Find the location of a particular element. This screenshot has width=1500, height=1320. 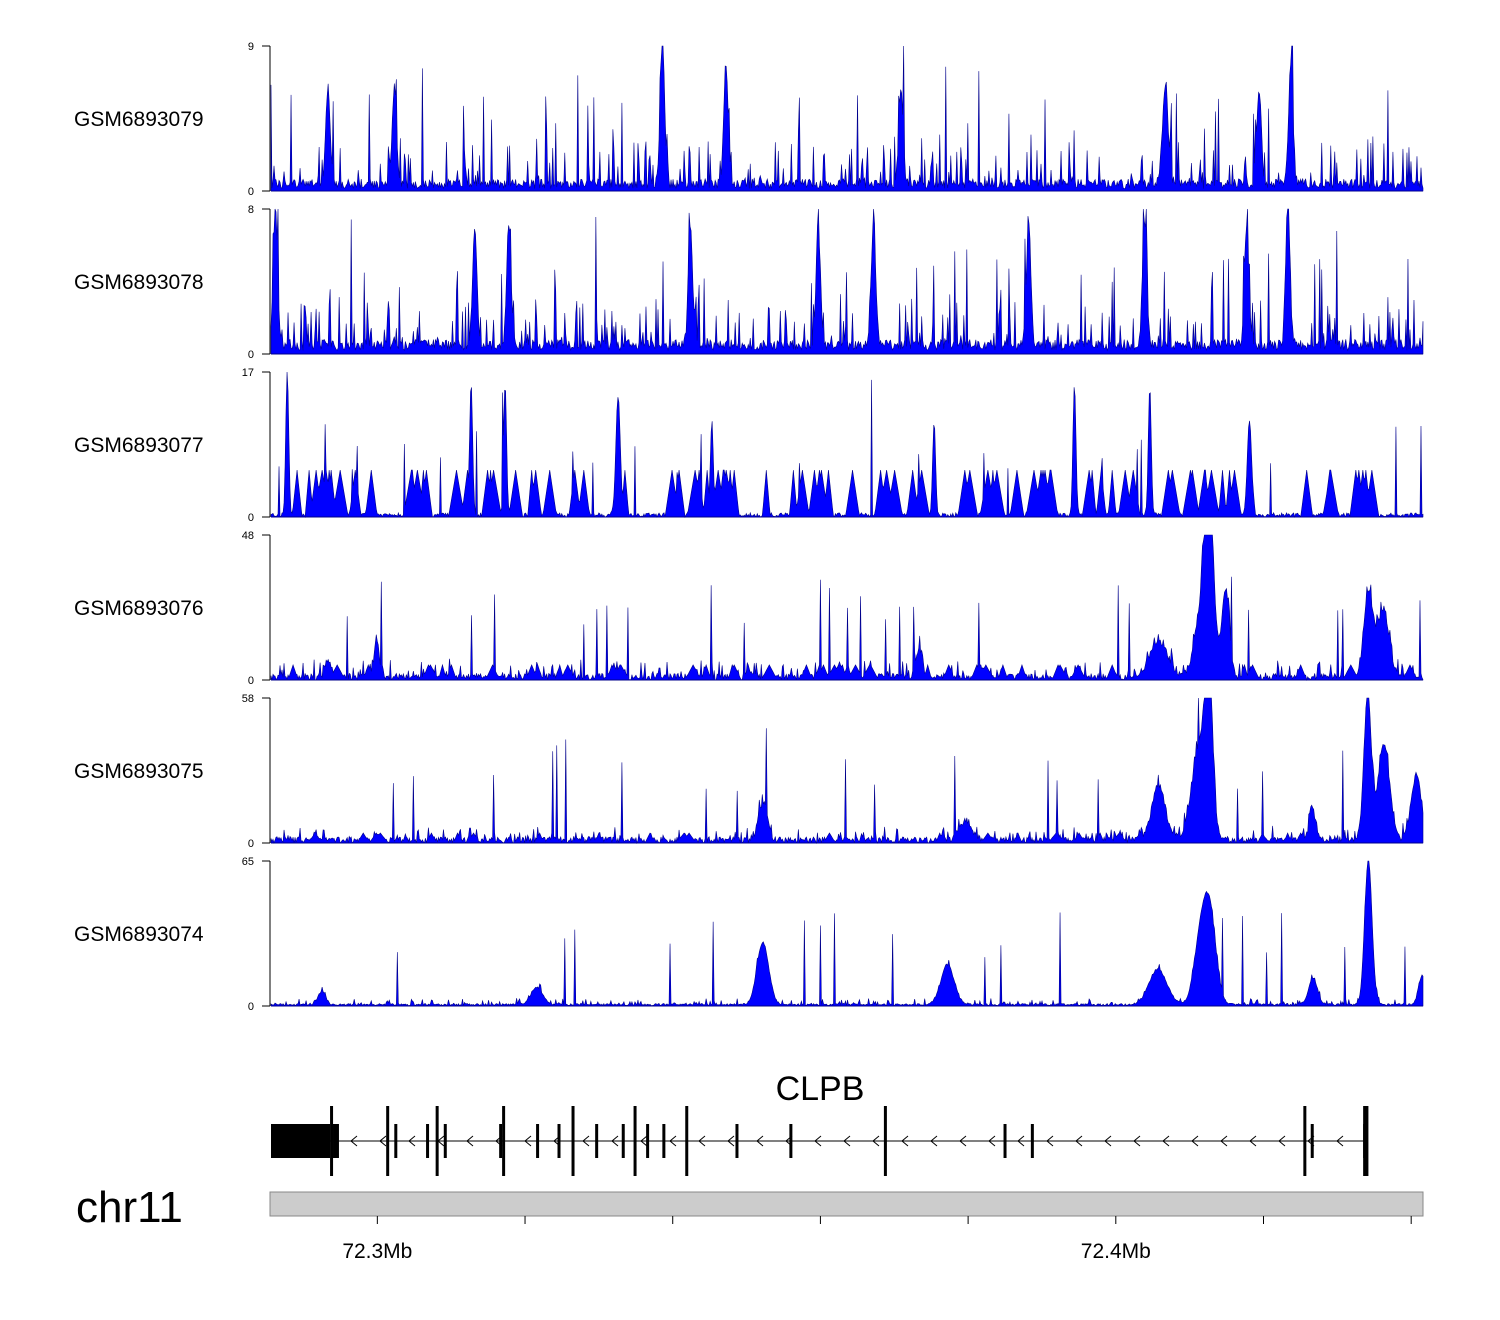

chromosome-bar is located at coordinates (846, 1204).